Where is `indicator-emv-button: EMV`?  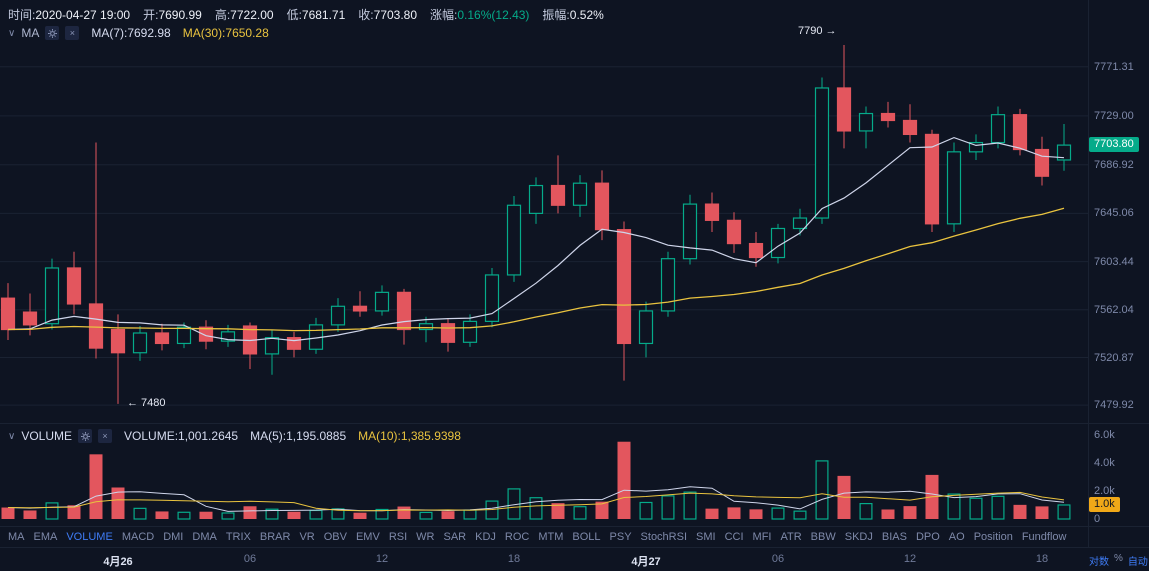
indicator-emv-button: EMV is located at coordinates (367, 537).